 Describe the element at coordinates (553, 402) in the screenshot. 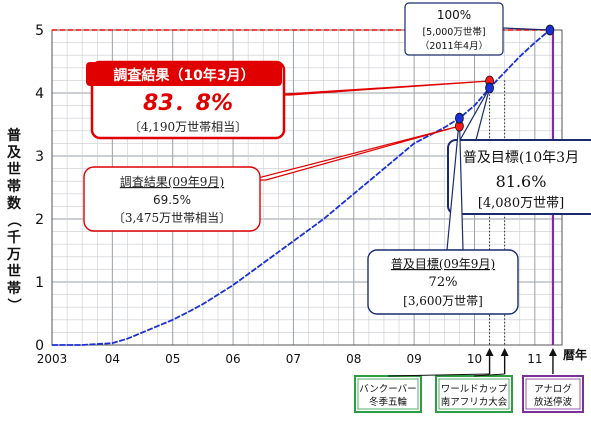

I see `event-label: 放送停波` at that location.